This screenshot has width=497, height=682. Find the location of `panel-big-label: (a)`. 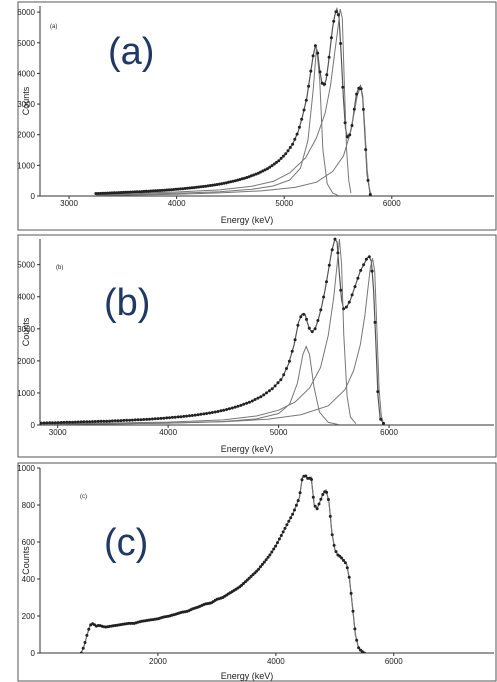

panel-big-label: (a) is located at coordinates (131, 52).